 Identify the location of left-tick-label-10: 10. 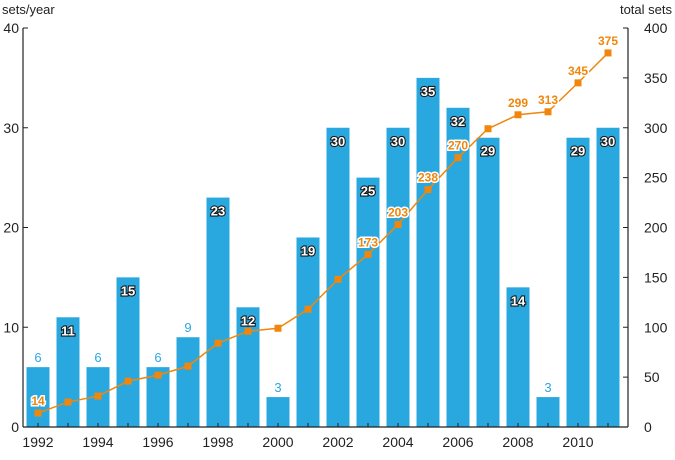
(11, 327).